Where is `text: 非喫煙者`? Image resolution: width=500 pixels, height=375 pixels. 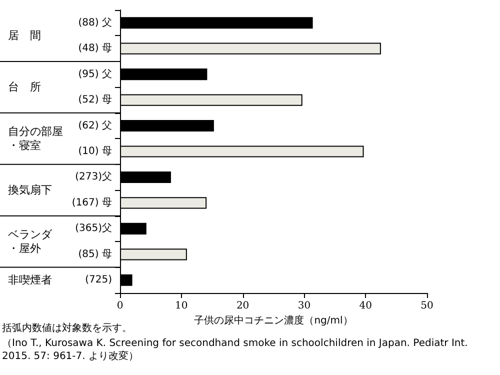 text: 非喫煙者 is located at coordinates (30, 280).